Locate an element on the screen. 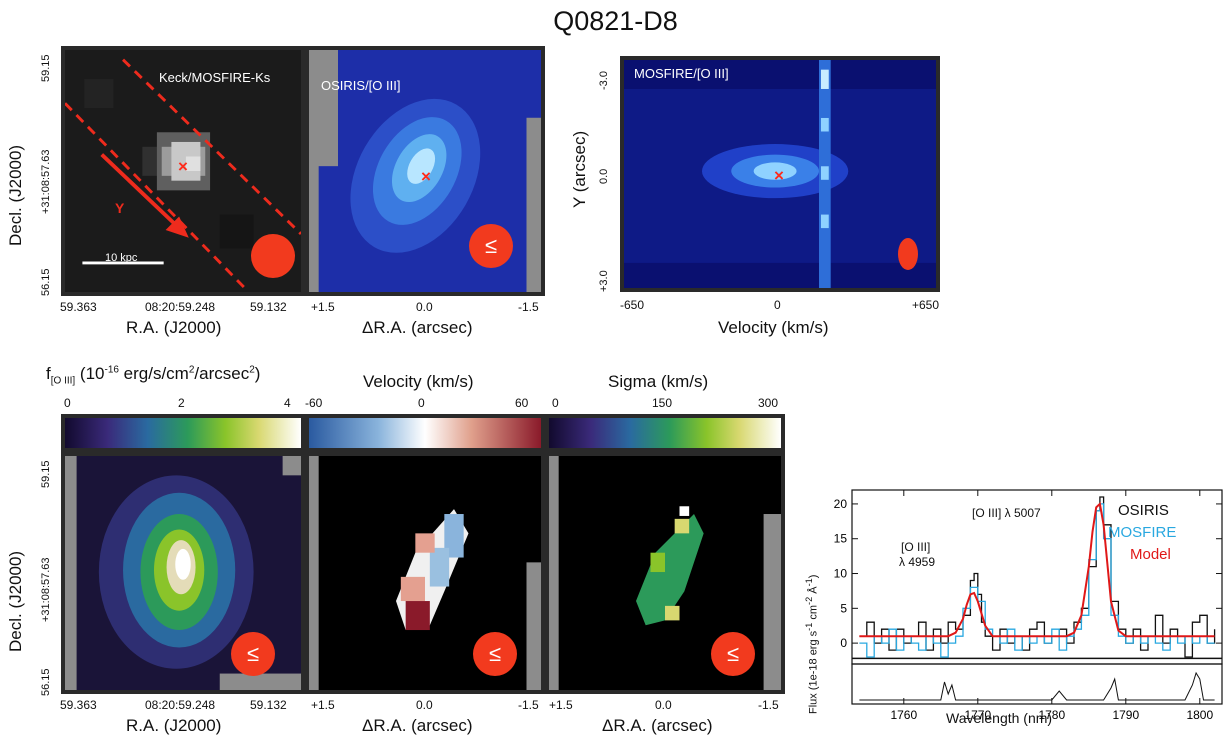  spectrum-xlabel: Wavelength (nm) is located at coordinates (999, 718).